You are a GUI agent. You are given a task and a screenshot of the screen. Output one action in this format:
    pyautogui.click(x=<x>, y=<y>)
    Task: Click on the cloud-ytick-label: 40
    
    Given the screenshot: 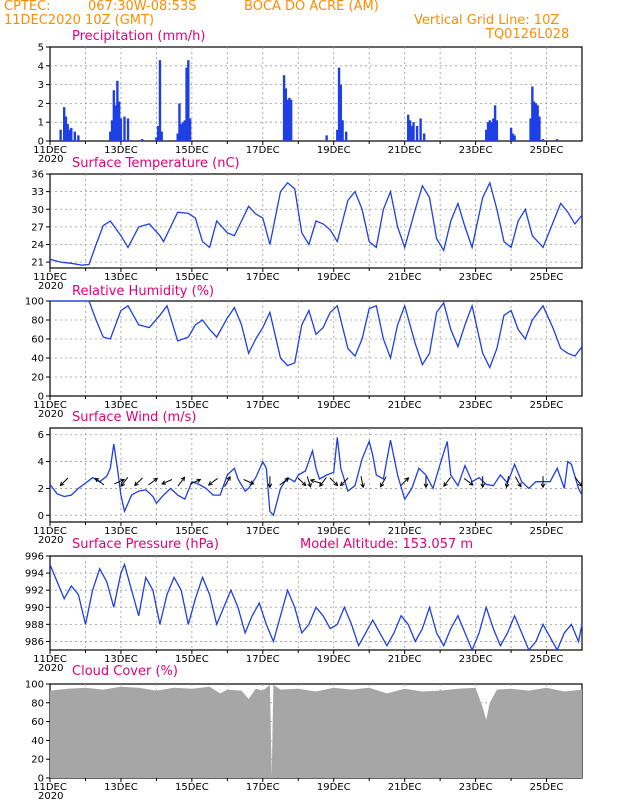 What is the action you would take?
    pyautogui.click(x=37, y=741)
    